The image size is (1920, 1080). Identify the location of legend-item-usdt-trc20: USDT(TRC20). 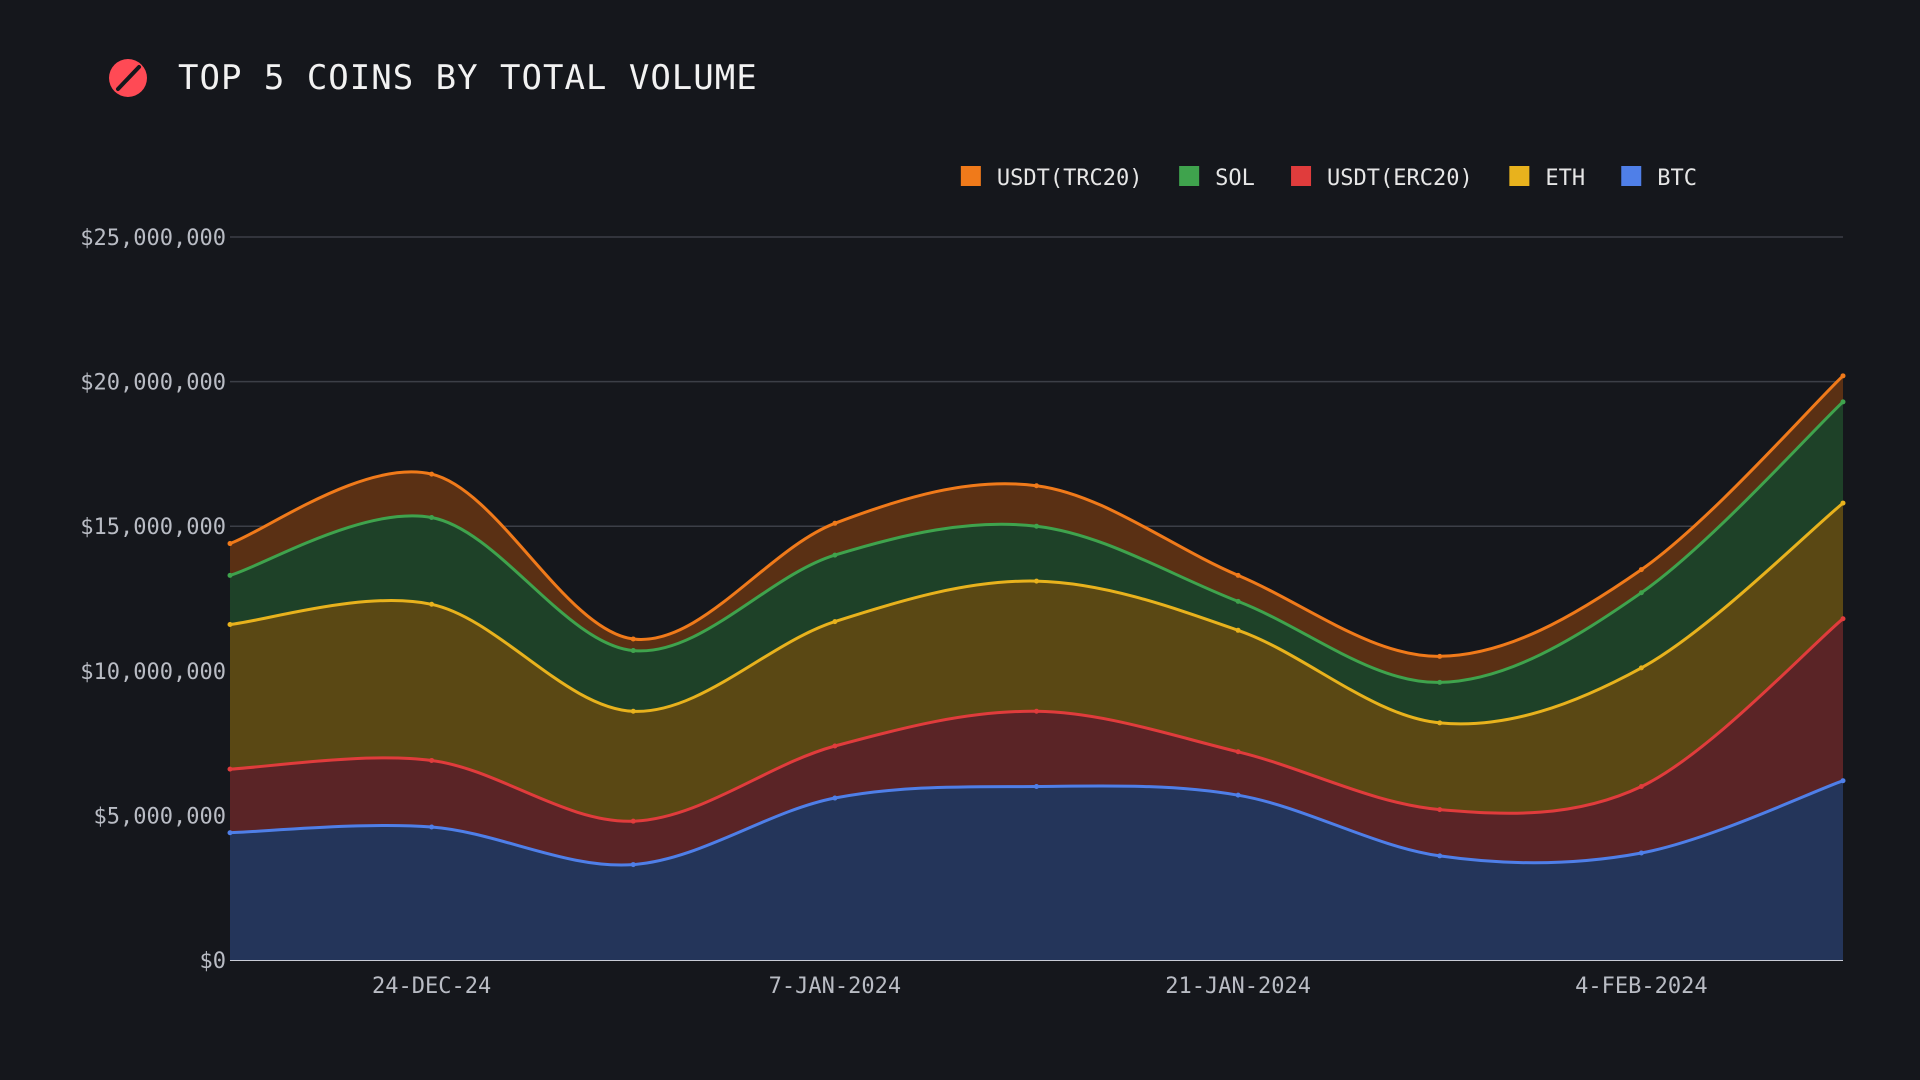
(1051, 178).